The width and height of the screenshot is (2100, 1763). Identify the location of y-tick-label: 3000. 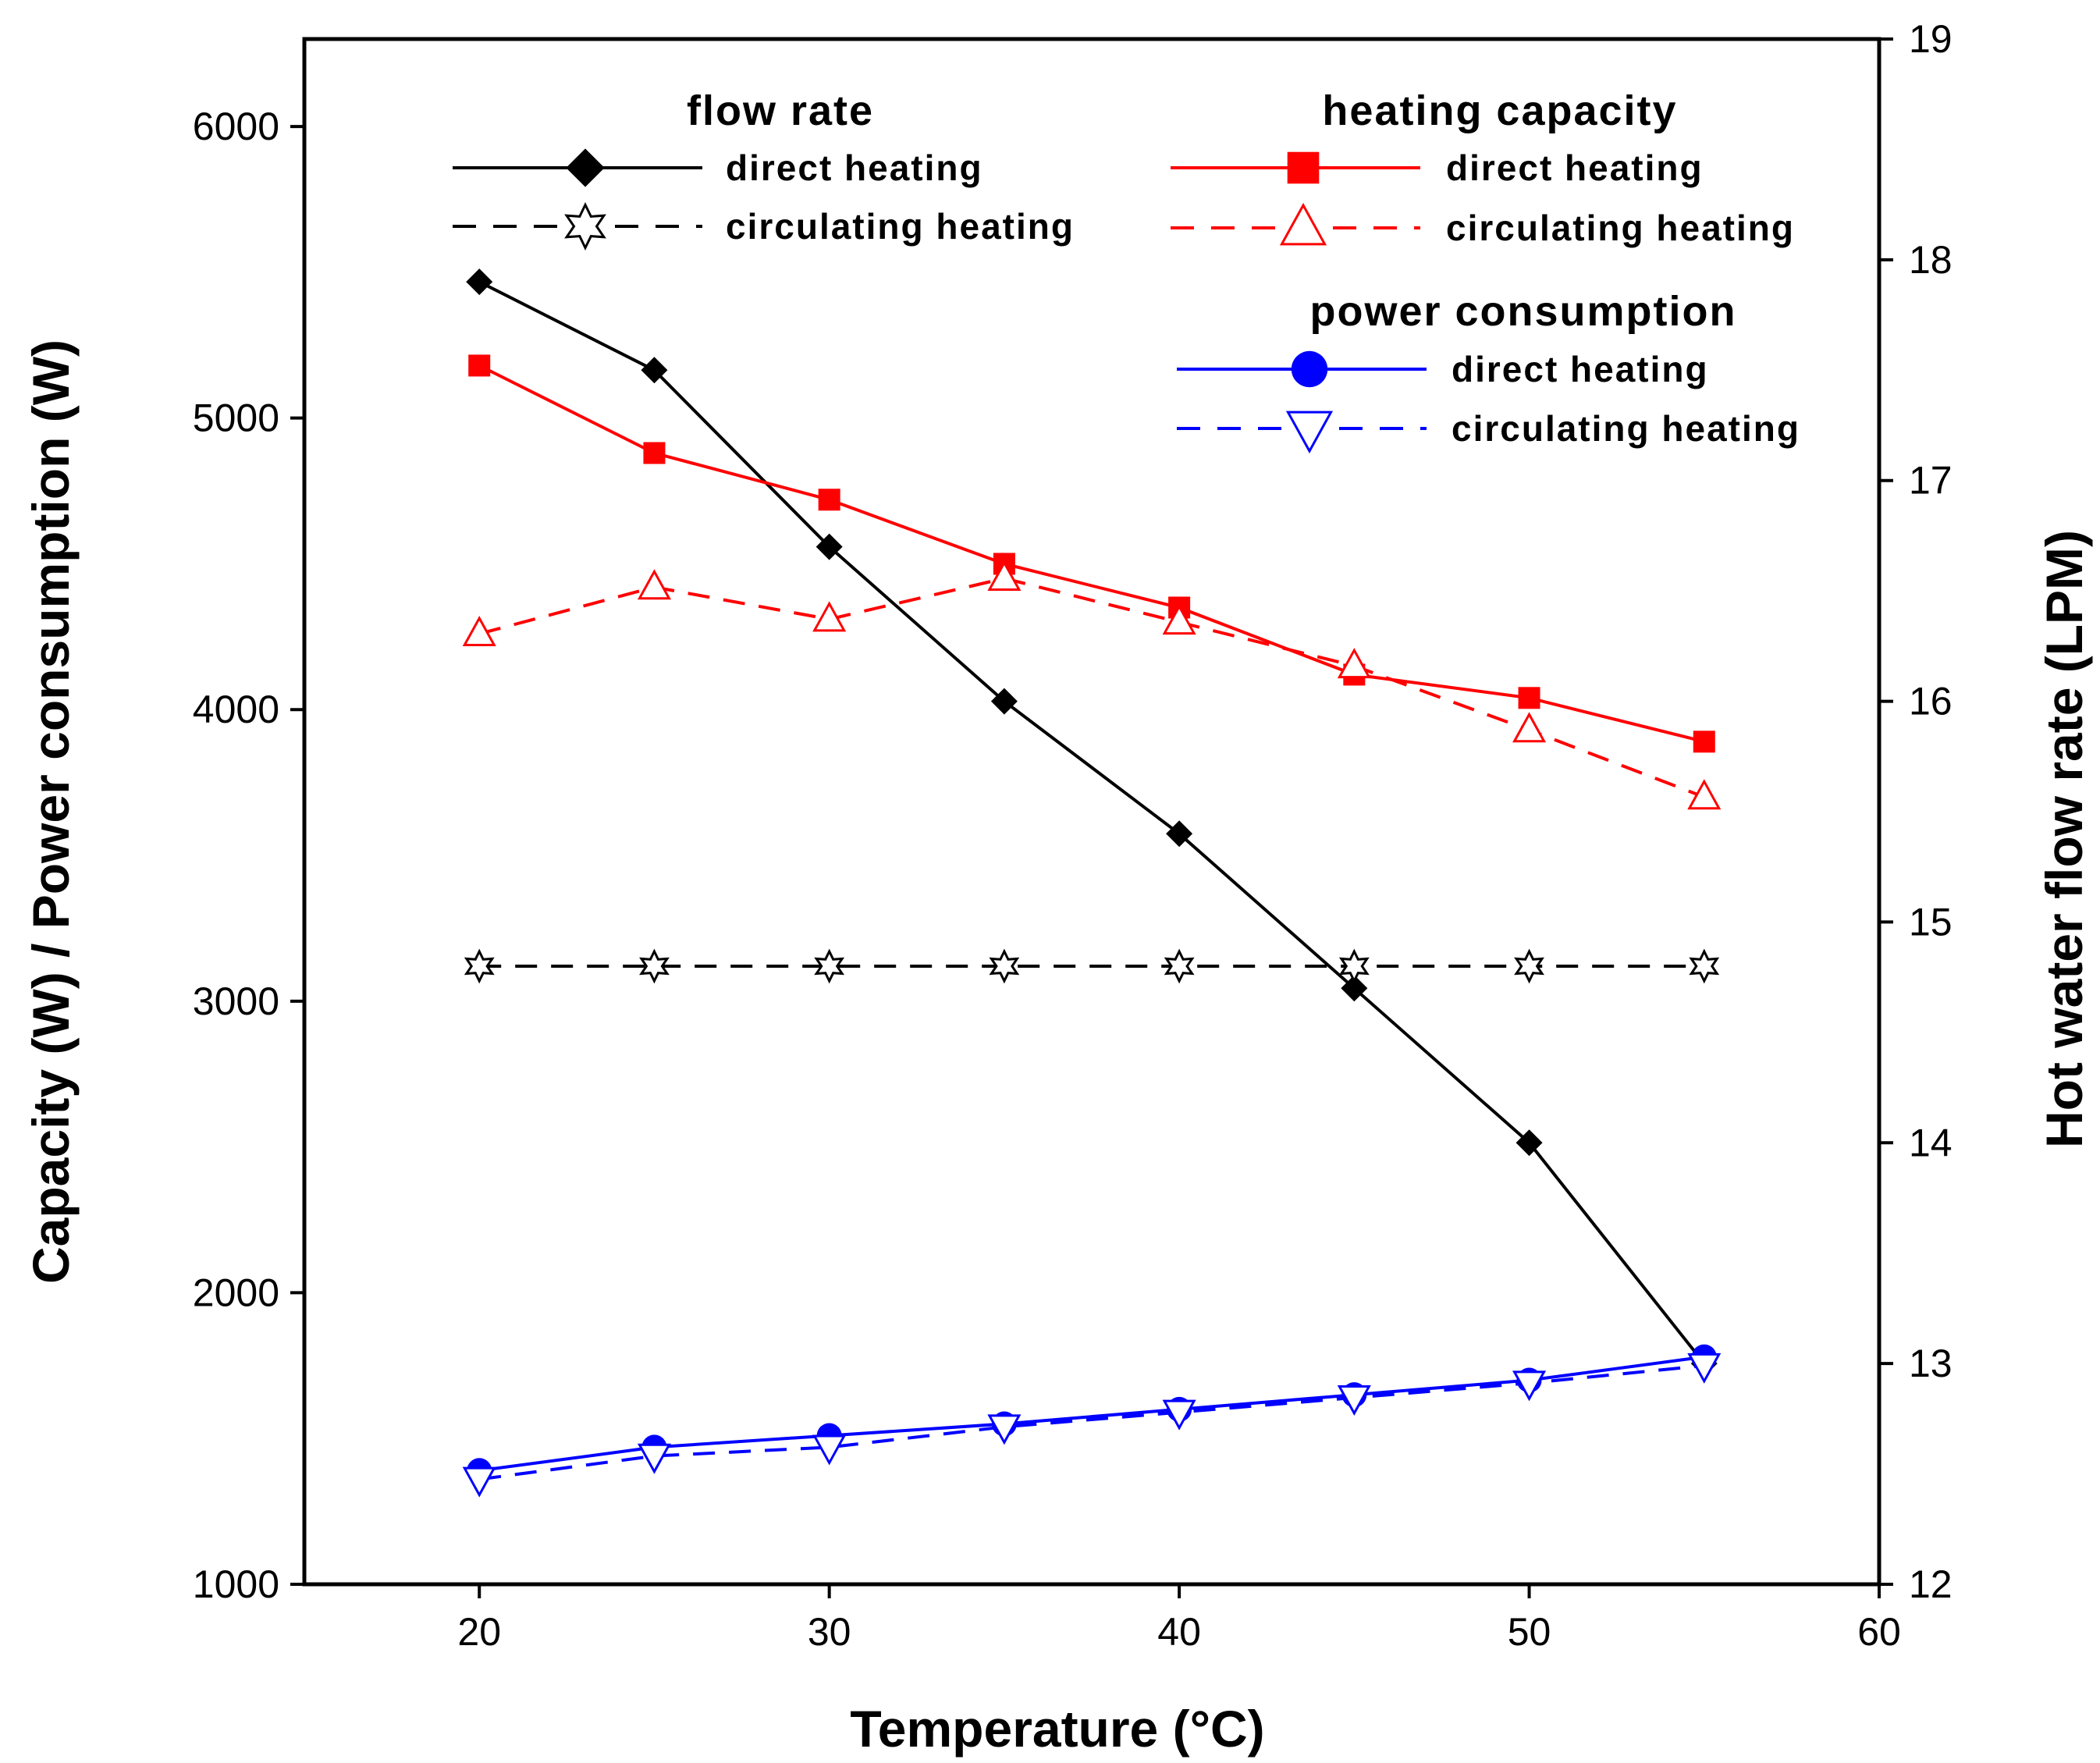
(236, 1001).